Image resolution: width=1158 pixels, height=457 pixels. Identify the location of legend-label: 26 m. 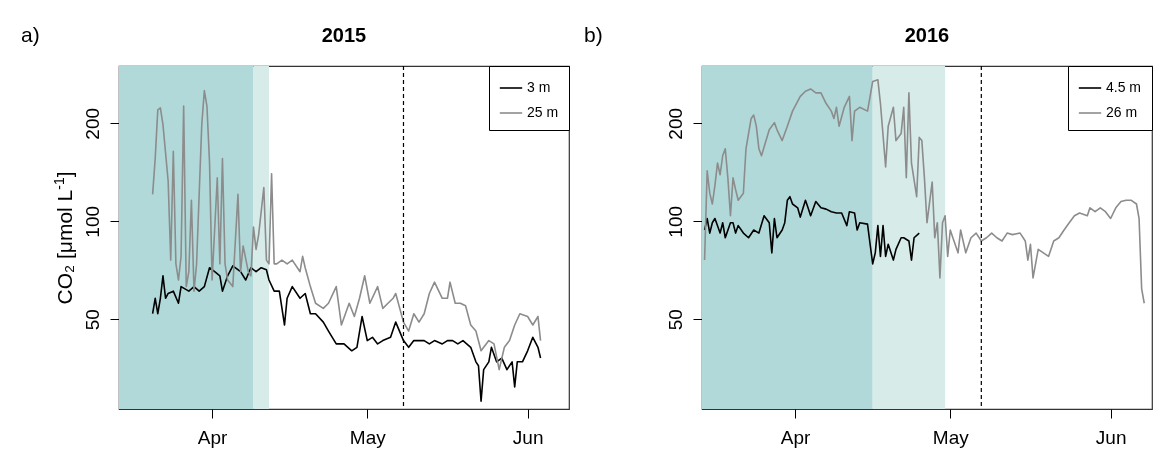
(1122, 112).